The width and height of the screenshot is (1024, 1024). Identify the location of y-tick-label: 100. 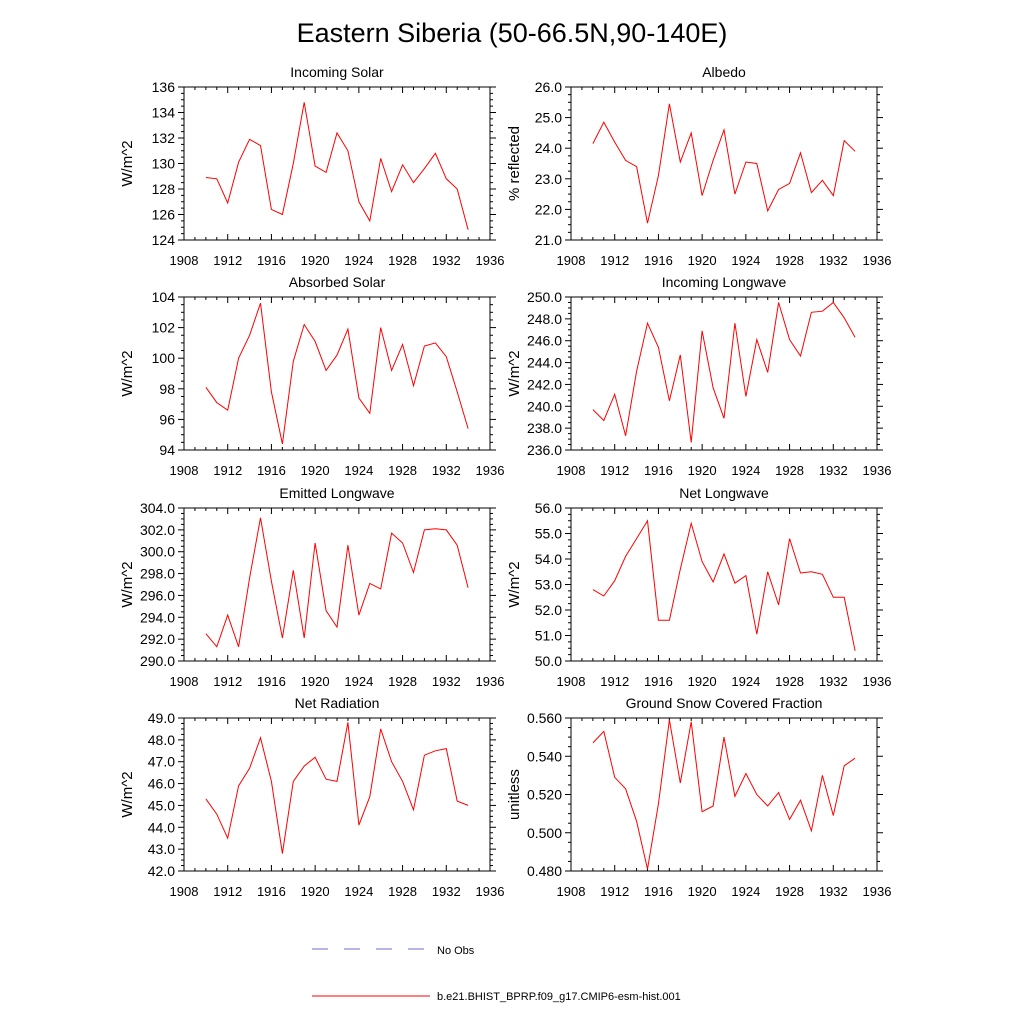
(164, 358).